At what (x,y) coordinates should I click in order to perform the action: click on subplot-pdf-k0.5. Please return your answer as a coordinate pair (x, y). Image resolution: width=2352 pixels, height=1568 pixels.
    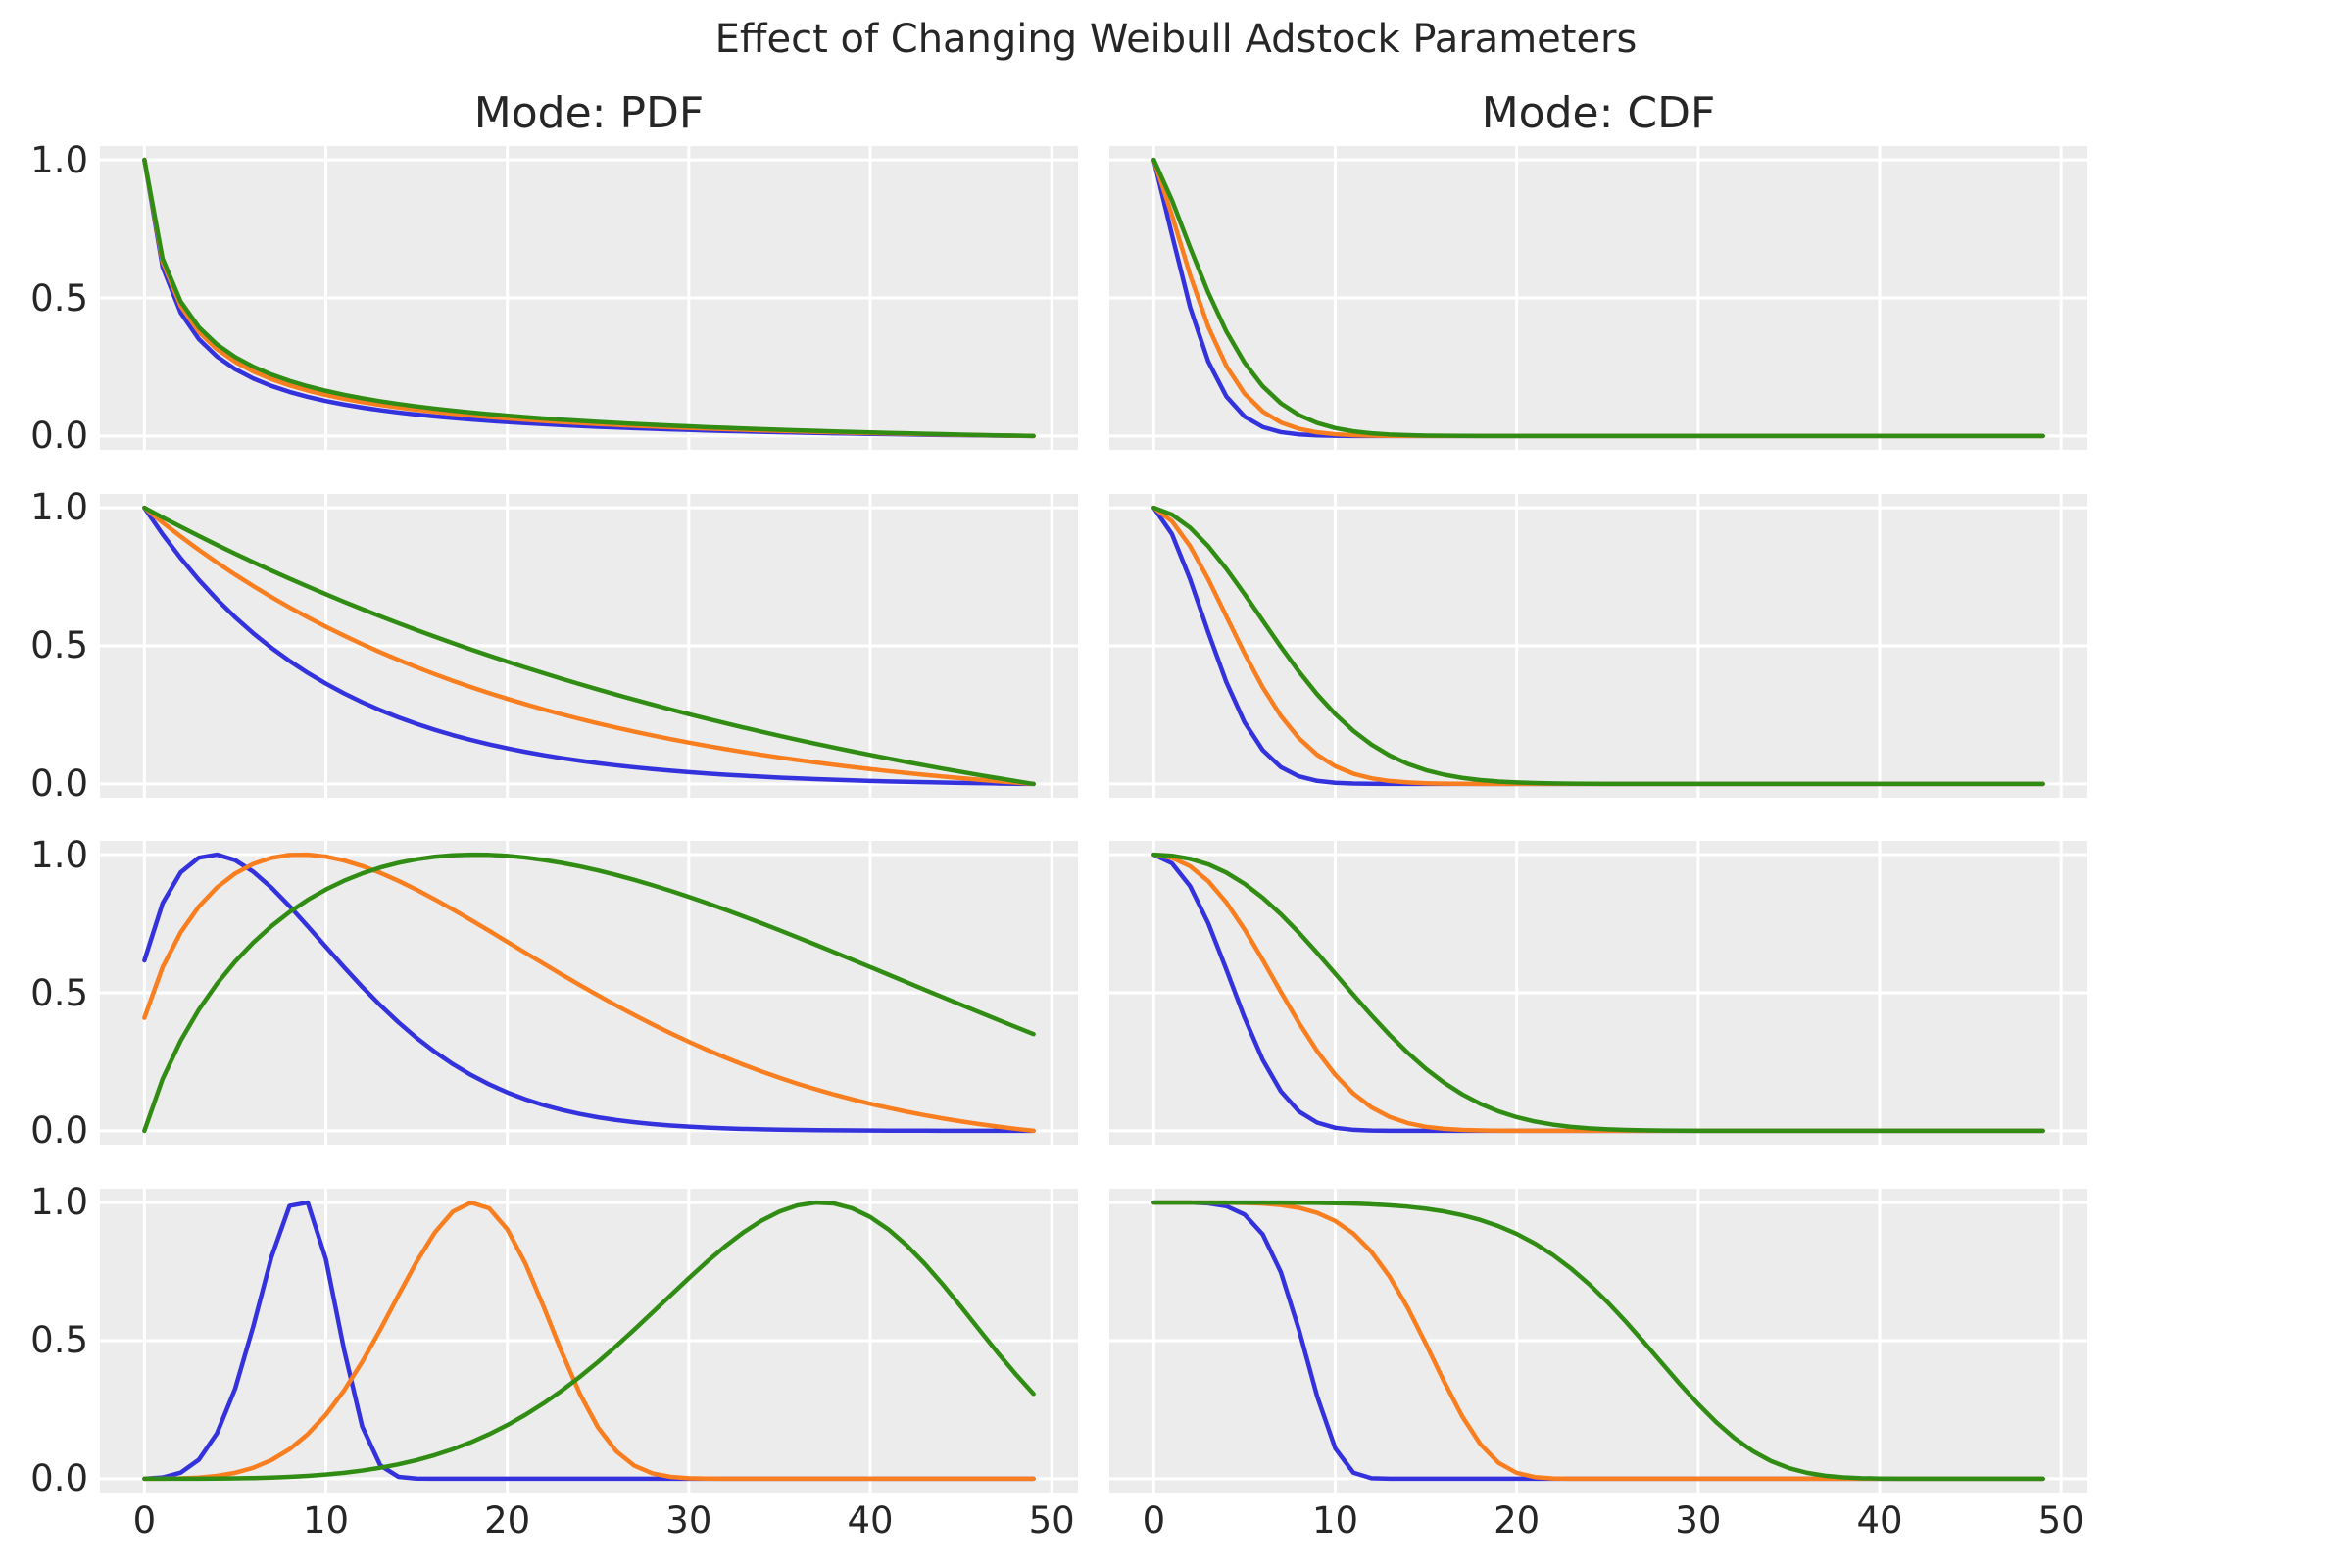
    Looking at the image, I should click on (589, 298).